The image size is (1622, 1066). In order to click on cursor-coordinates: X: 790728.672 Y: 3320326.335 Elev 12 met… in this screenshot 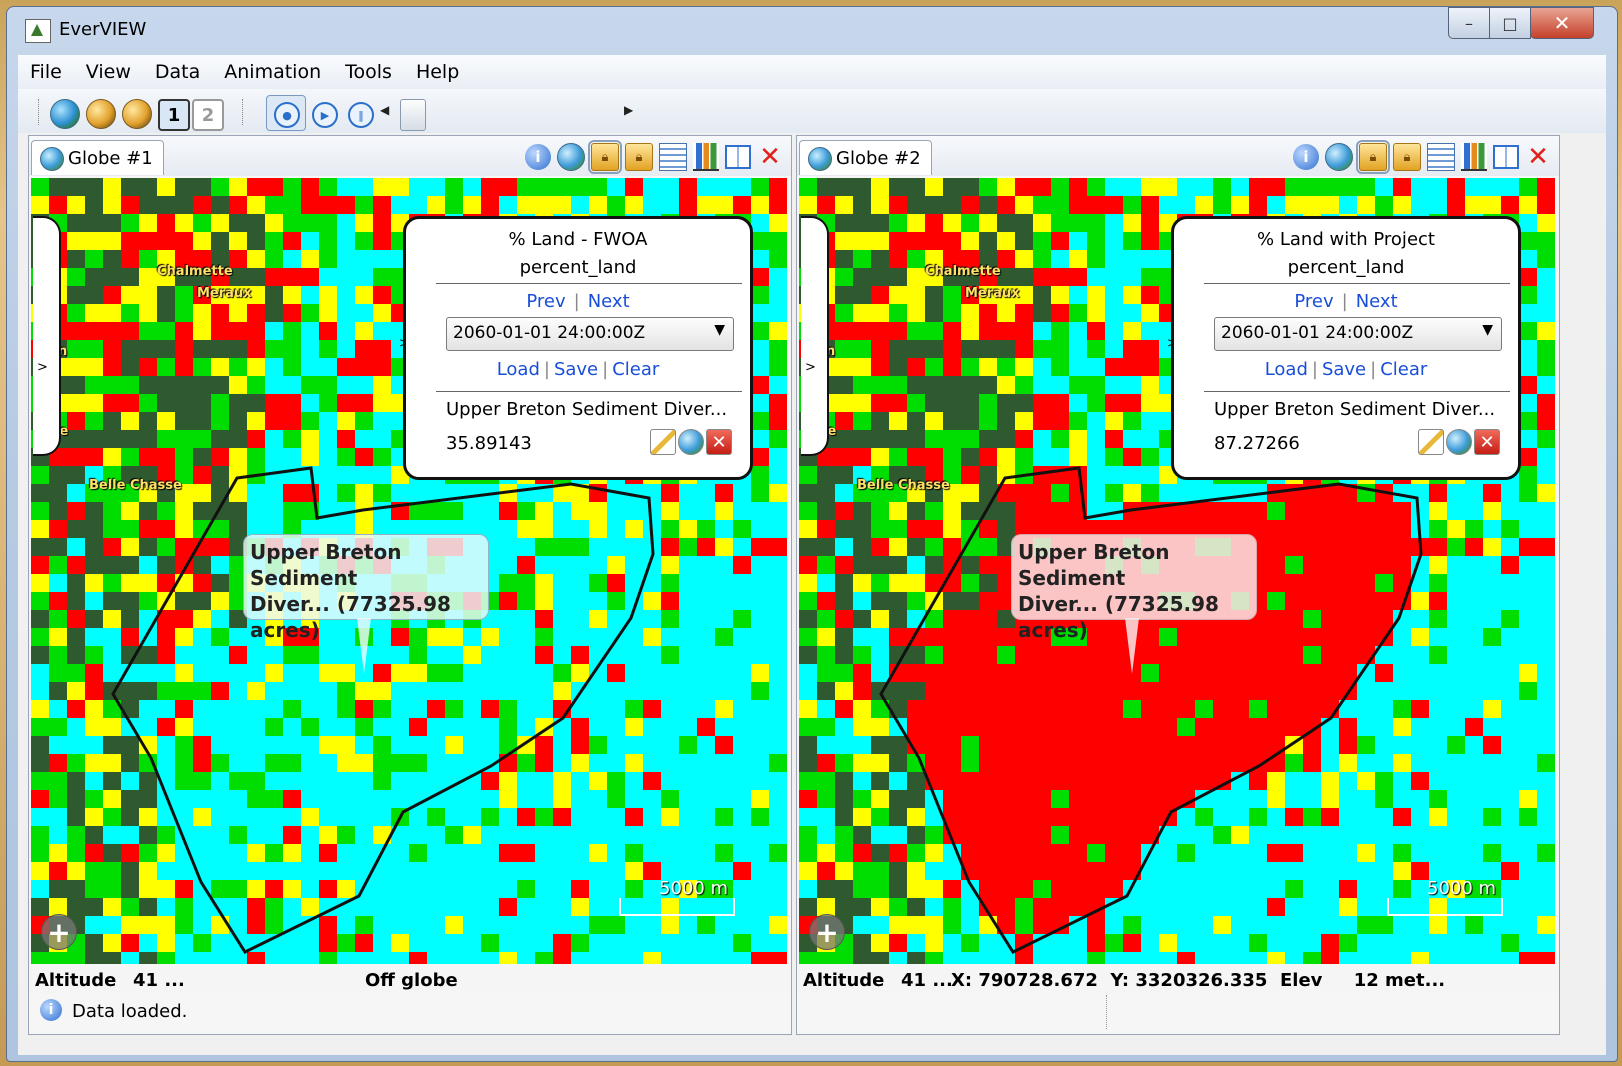, I will do `click(1198, 980)`.